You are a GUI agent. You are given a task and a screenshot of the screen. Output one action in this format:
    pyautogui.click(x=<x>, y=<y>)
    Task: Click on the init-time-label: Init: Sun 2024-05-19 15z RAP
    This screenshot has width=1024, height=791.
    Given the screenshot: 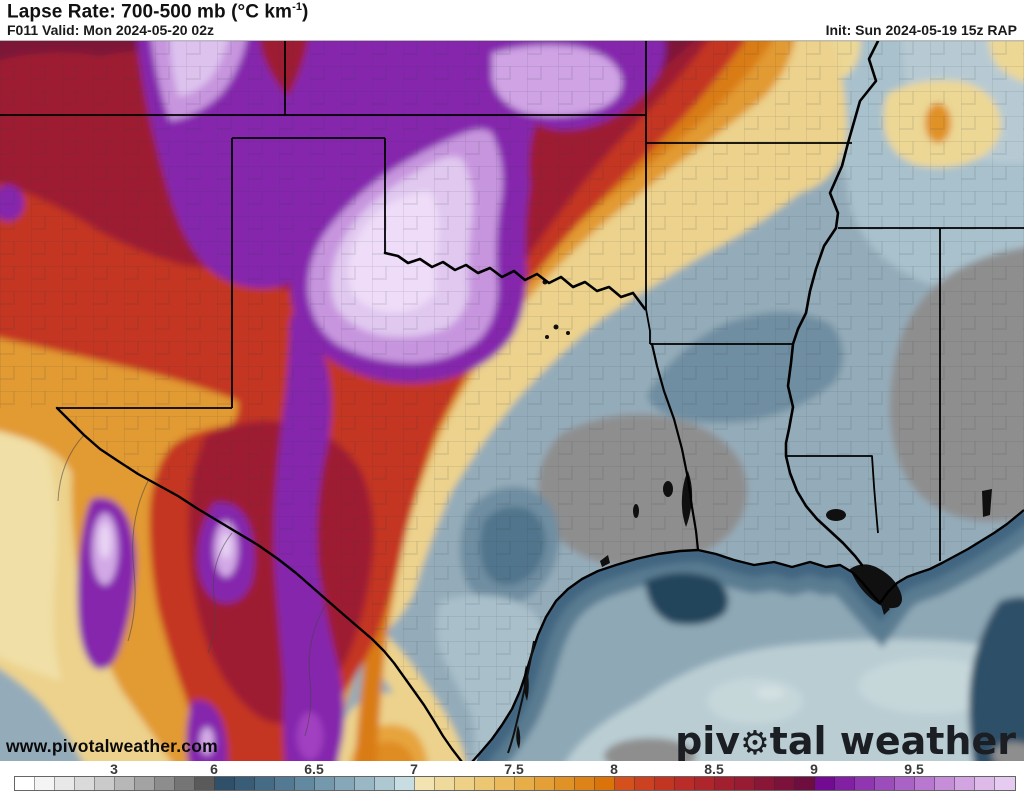 What is the action you would take?
    pyautogui.click(x=921, y=30)
    